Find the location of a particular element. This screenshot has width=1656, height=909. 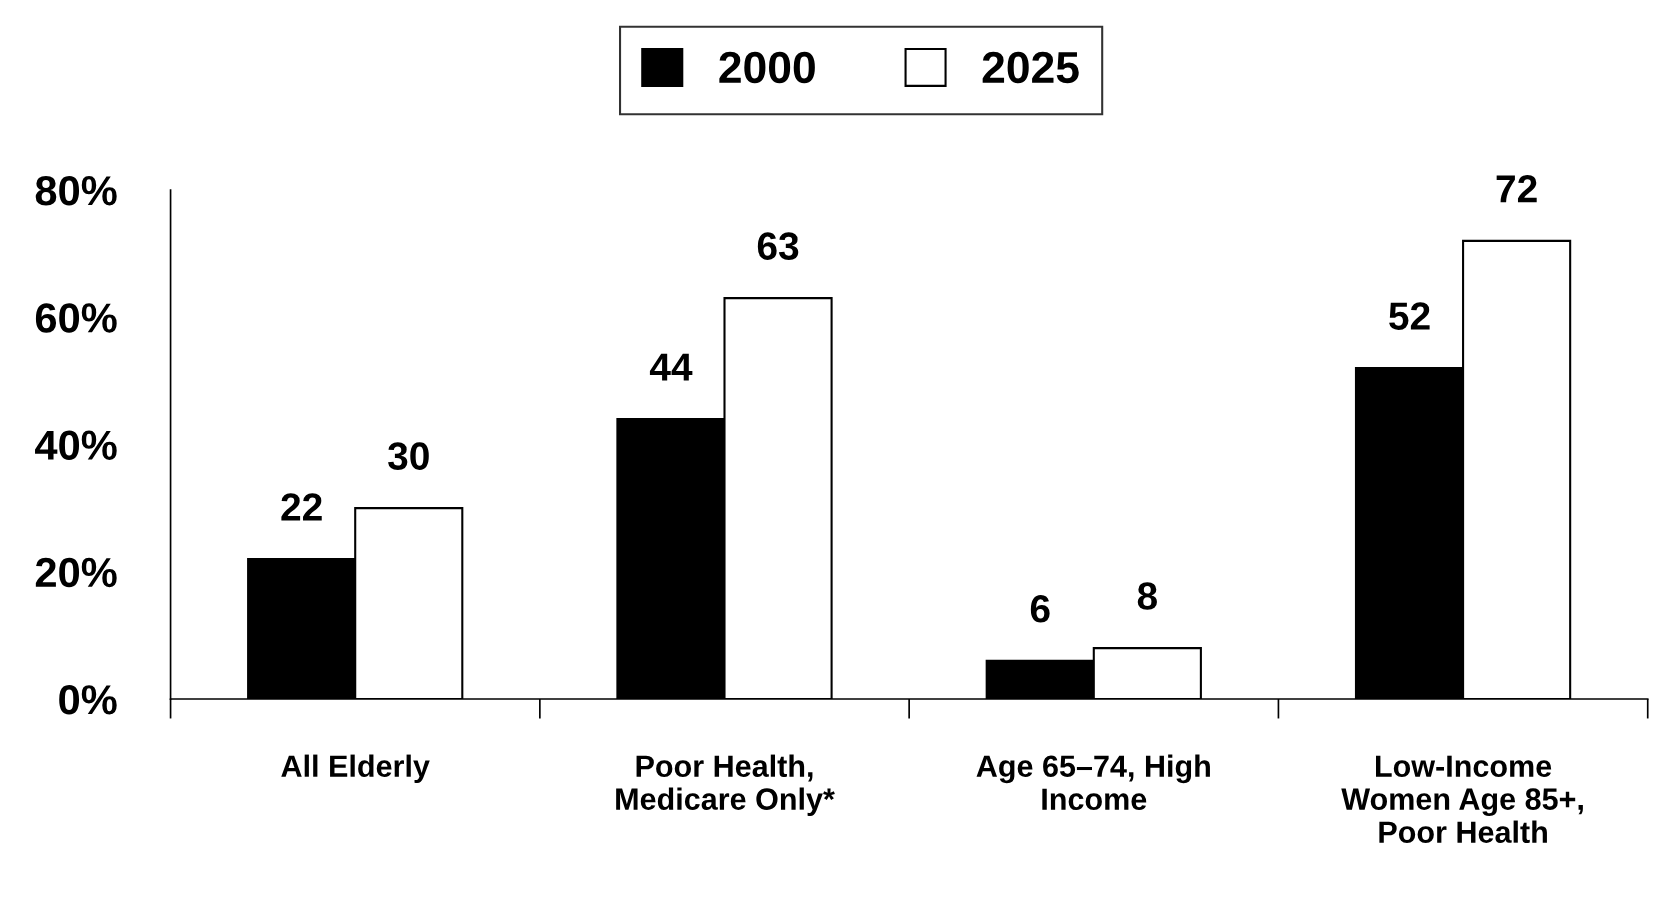

y-tick-label: 80% is located at coordinates (76, 190).